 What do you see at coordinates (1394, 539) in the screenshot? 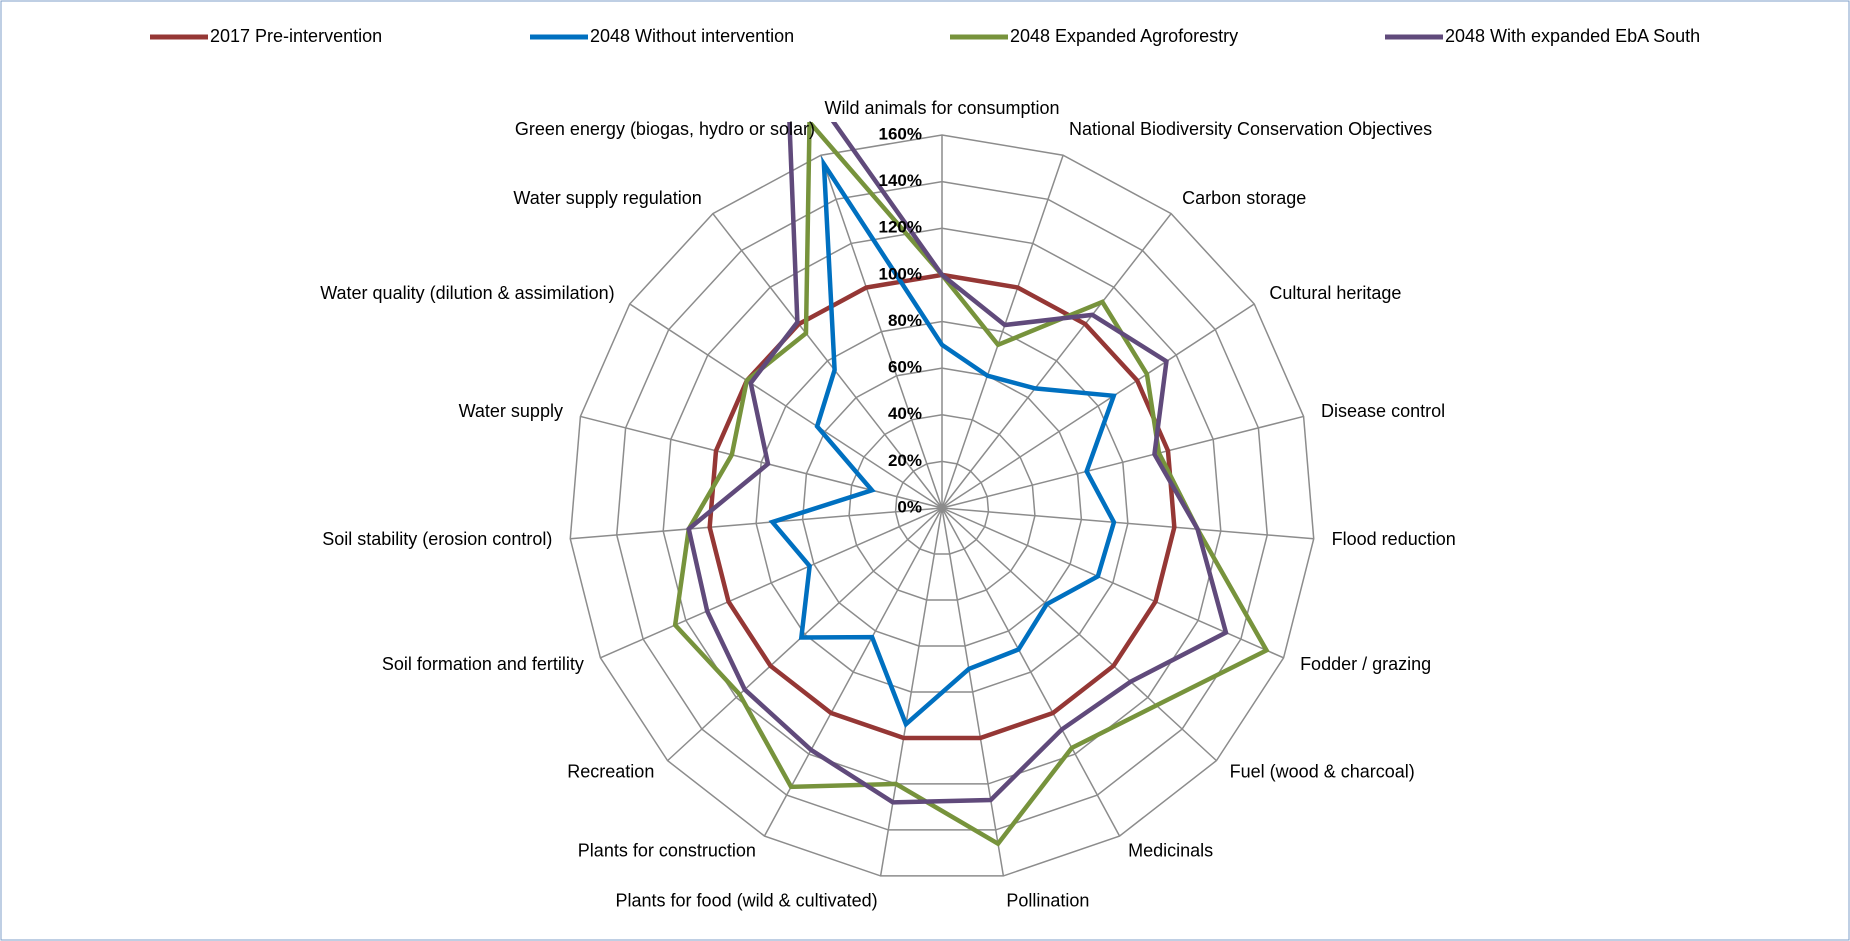
I see `category-label: Flood reduction` at bounding box center [1394, 539].